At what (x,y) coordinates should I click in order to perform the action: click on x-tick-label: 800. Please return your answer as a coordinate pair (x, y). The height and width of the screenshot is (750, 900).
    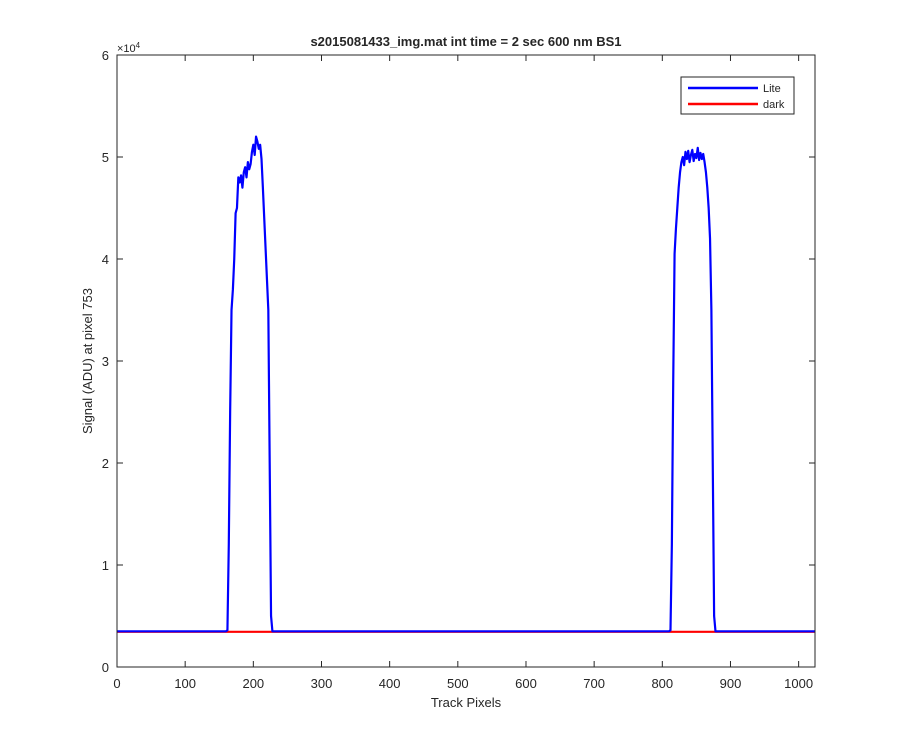
    Looking at the image, I should click on (662, 683).